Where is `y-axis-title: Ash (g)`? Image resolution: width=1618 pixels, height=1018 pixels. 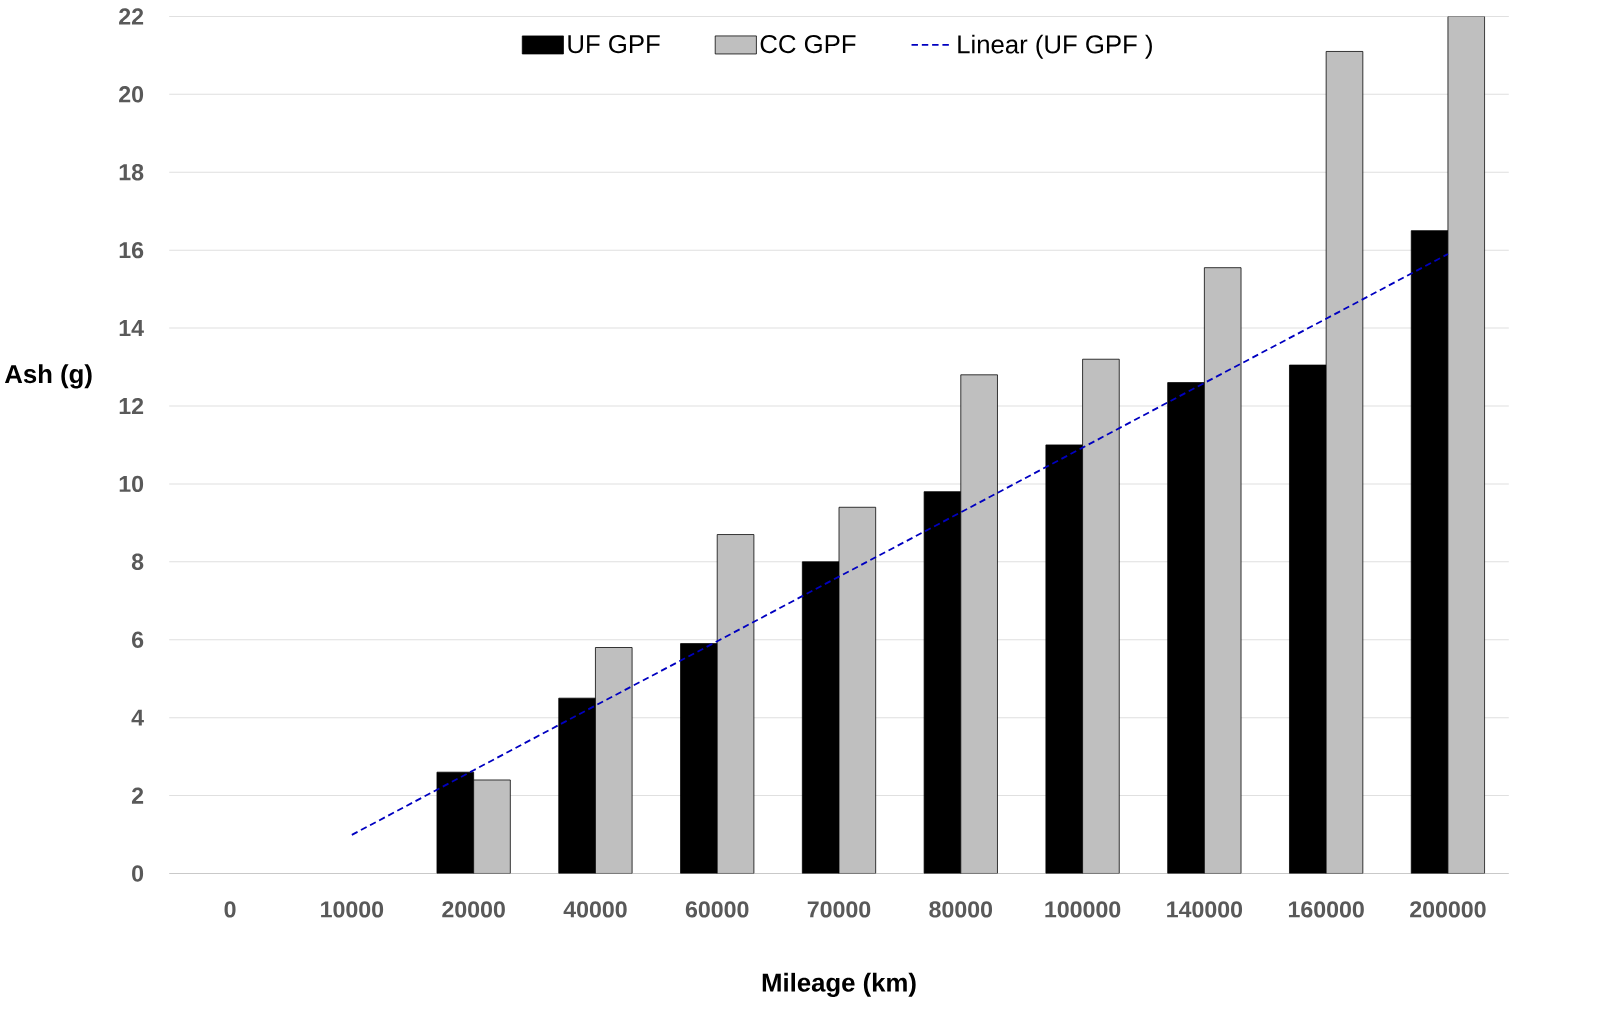
y-axis-title: Ash (g) is located at coordinates (48, 376).